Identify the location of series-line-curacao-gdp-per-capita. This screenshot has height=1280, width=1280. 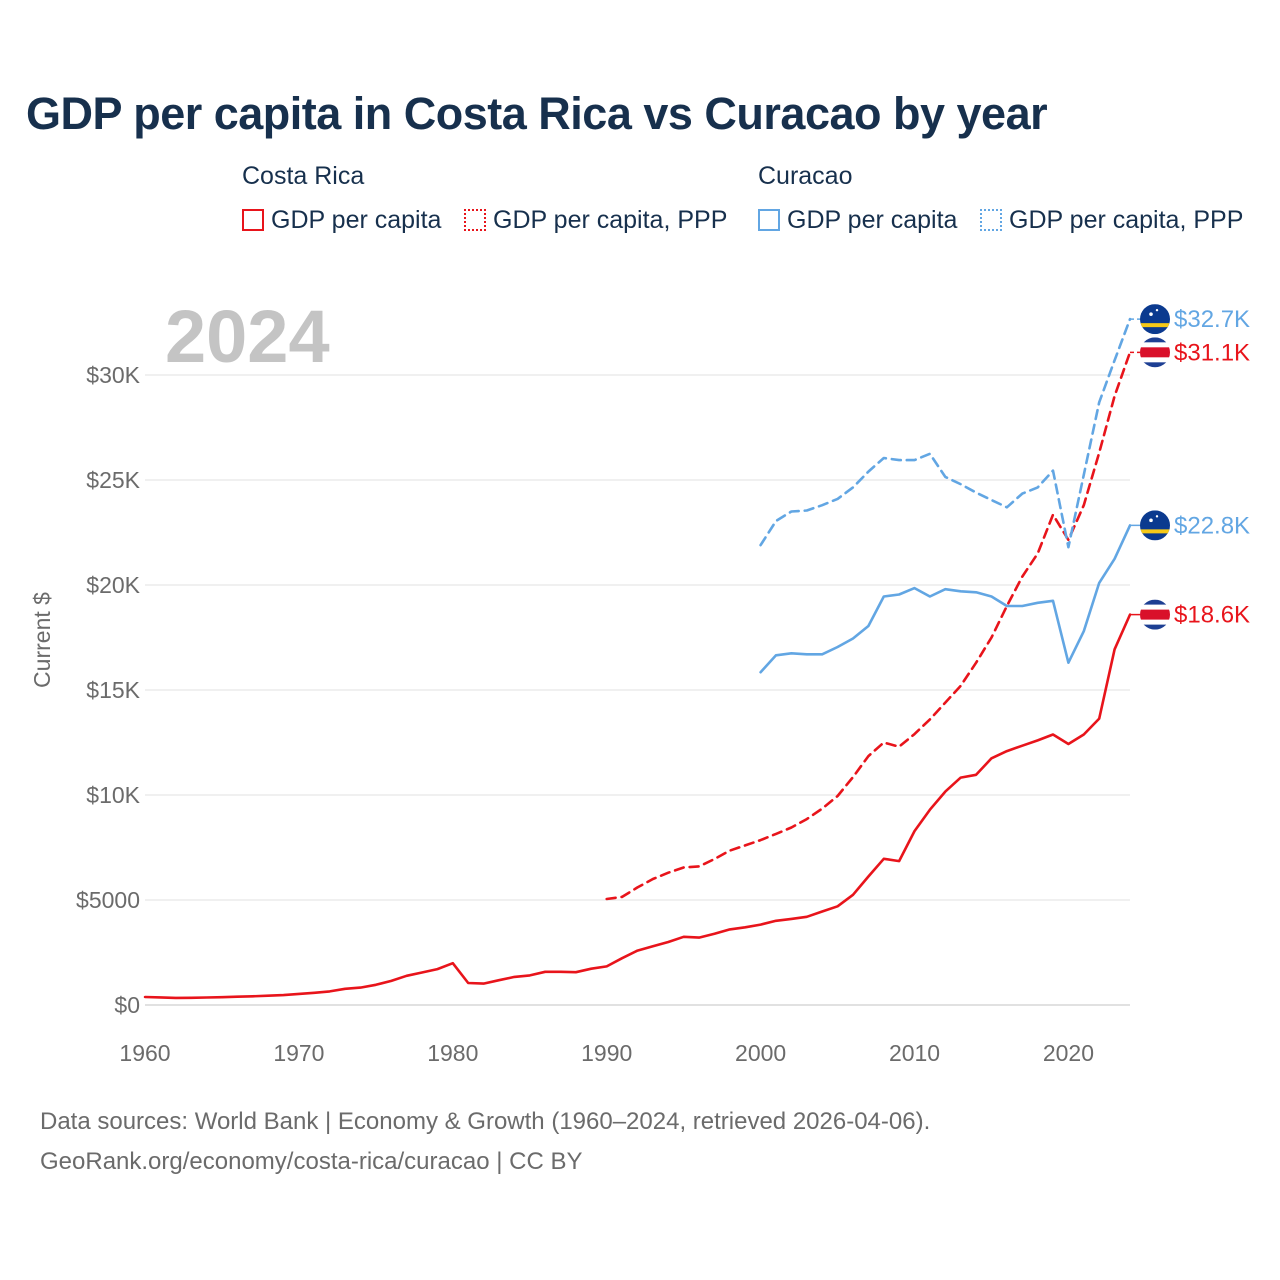
(945, 599).